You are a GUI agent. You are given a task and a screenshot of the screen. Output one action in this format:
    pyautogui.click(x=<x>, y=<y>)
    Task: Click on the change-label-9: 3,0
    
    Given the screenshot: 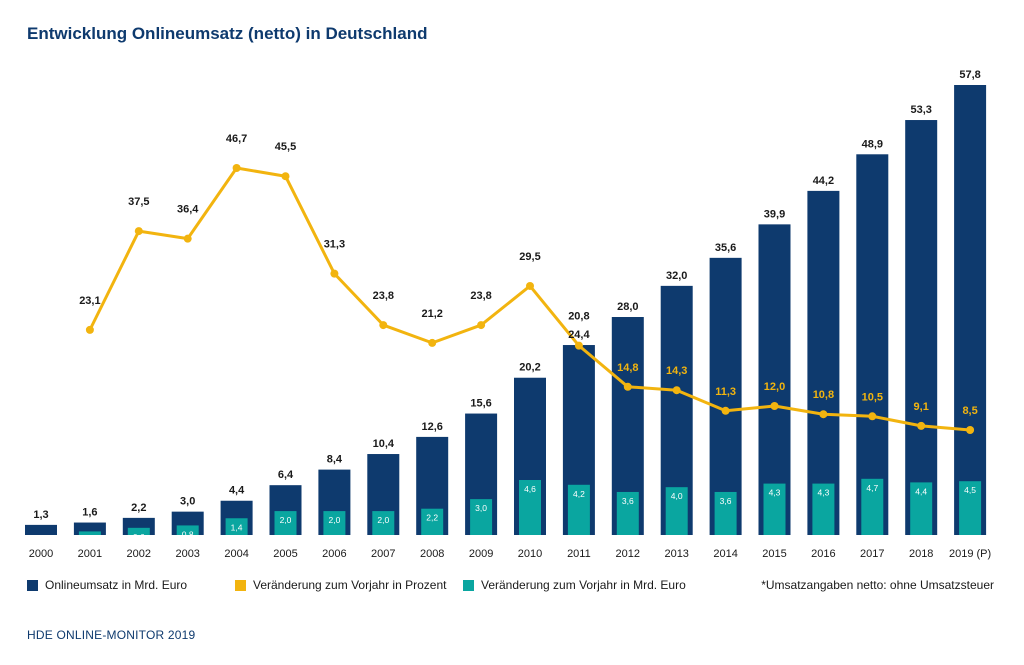 What is the action you would take?
    pyautogui.click(x=481, y=508)
    